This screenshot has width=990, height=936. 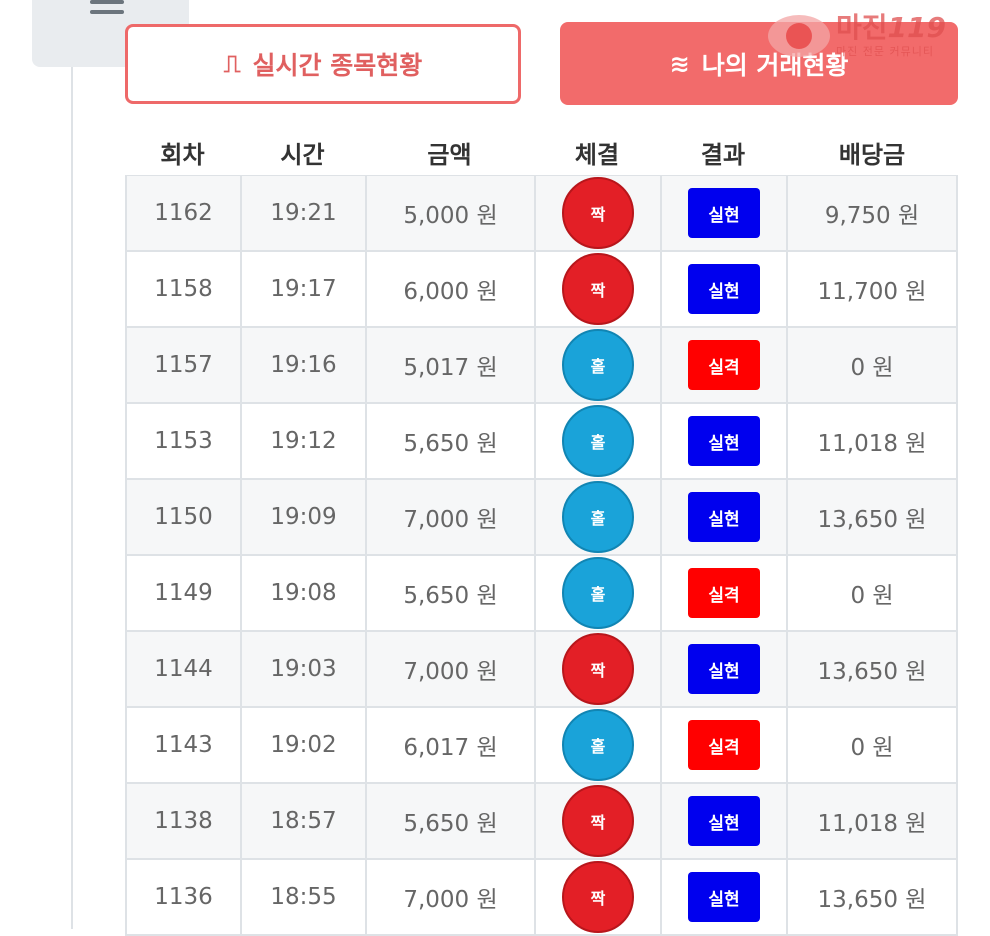 I want to click on round-value: 1144, so click(x=183, y=669).